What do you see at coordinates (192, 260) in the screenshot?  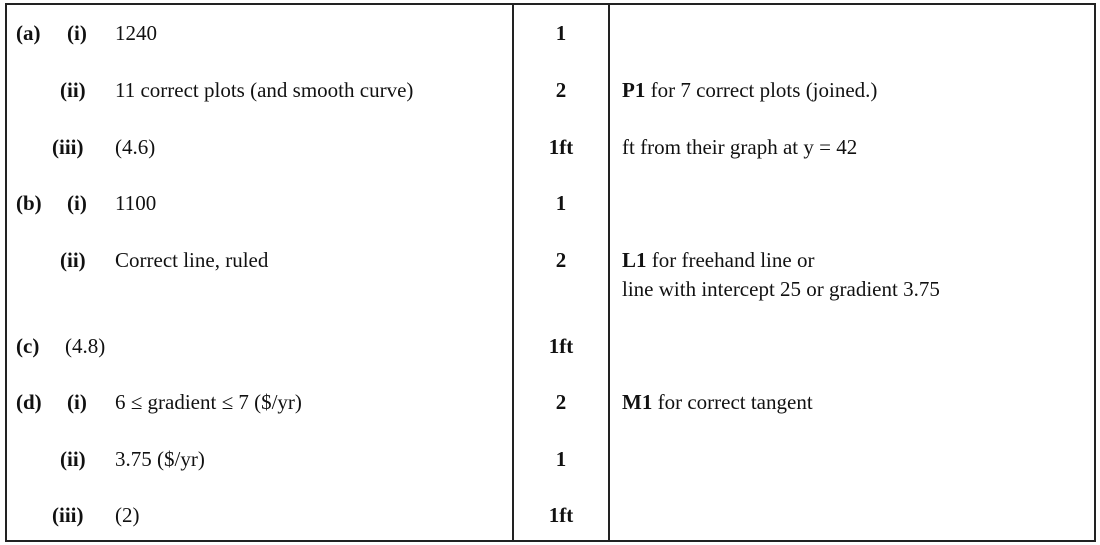 I see `answer: Correct line, ruled` at bounding box center [192, 260].